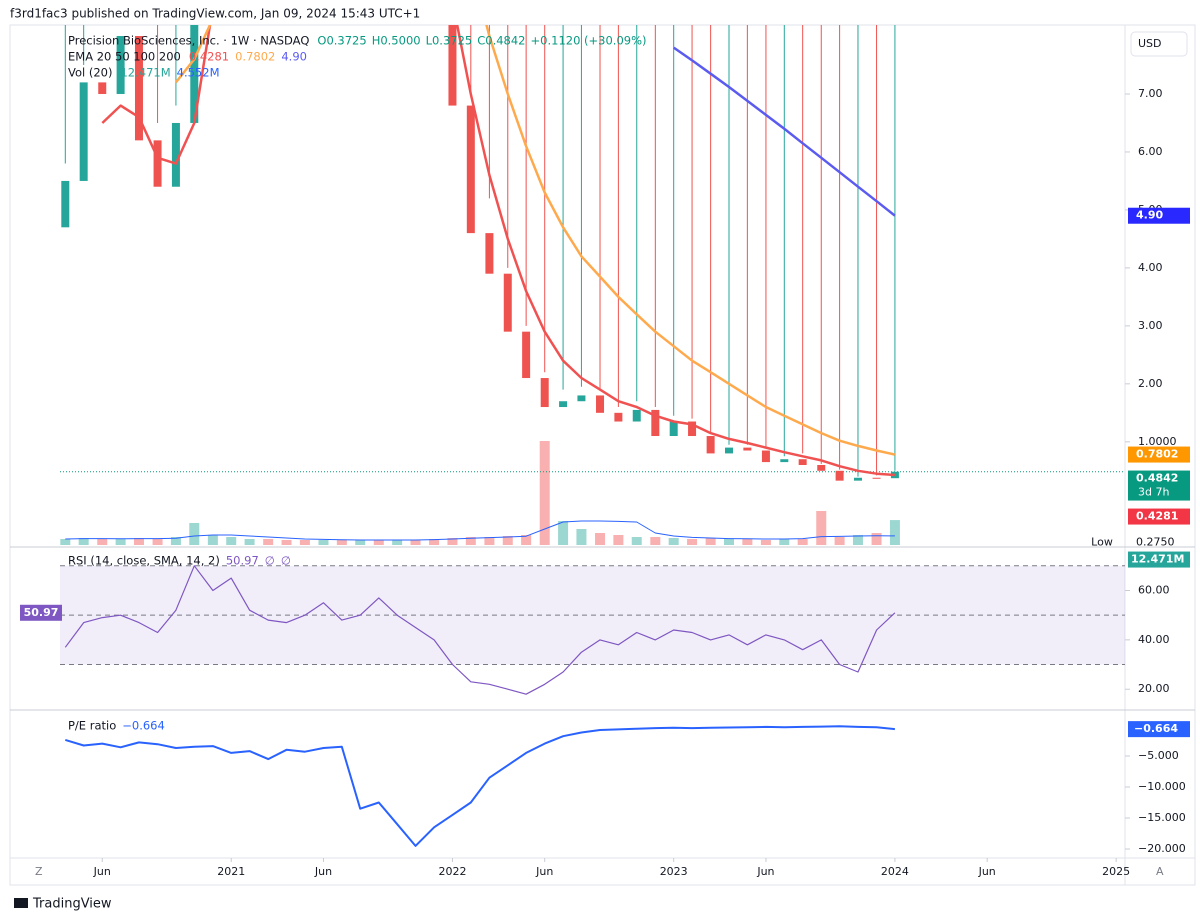 The image size is (1200, 921). I want to click on logo, so click(21, 903).